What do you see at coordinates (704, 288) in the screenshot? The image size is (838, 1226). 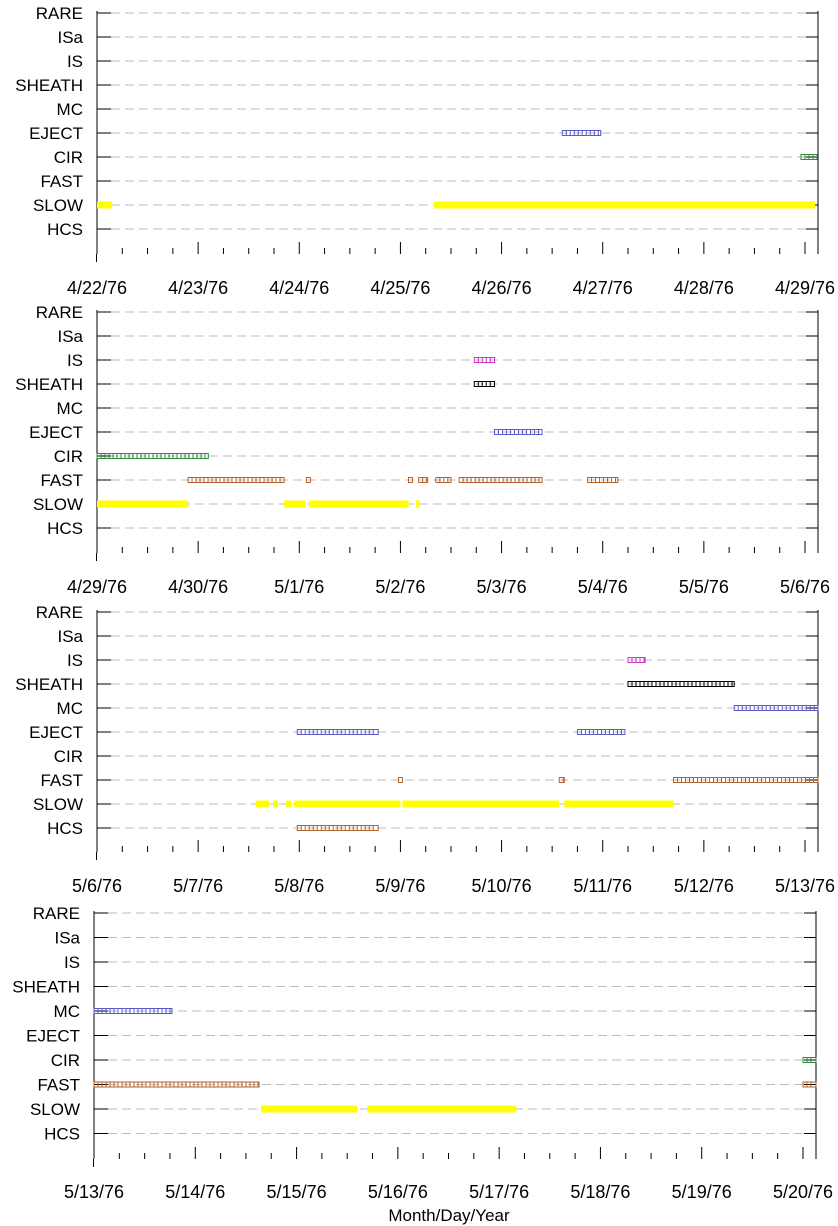 I see `x-tick-label: 4/28/76` at bounding box center [704, 288].